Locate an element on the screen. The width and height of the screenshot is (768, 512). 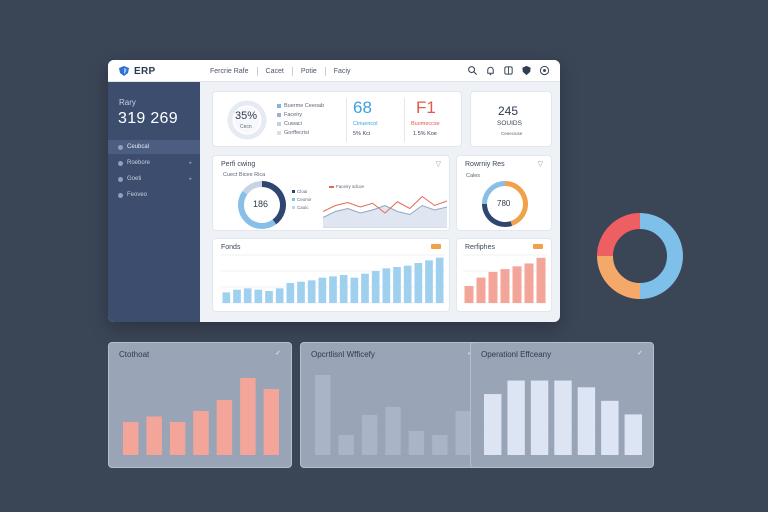
gauge-value: 35% is located at coordinates (246, 116).